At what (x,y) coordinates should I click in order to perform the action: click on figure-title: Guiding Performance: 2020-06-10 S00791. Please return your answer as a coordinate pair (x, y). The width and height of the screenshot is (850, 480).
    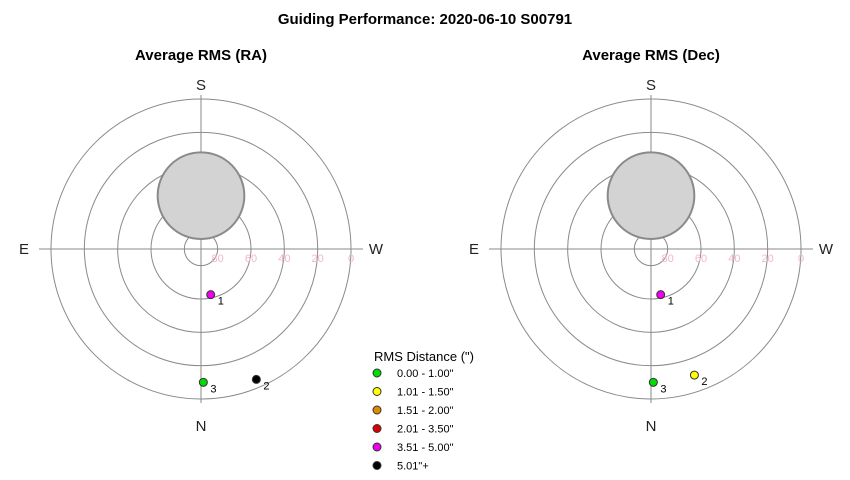
    Looking at the image, I should click on (425, 19).